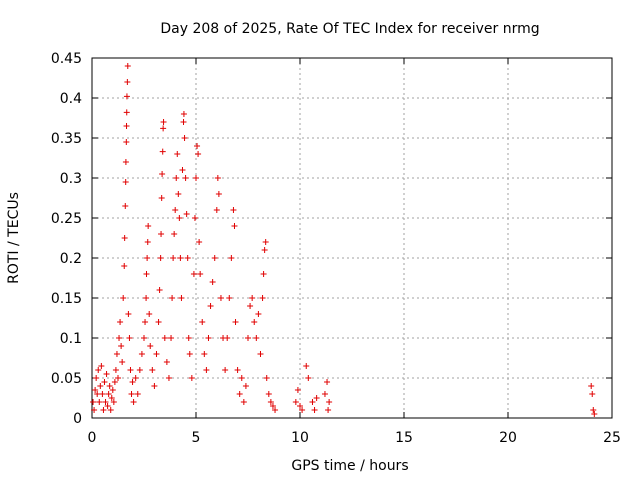 The width and height of the screenshot is (640, 480). Describe the element at coordinates (66, 299) in the screenshot. I see `y-tick-label: 0.15` at that location.